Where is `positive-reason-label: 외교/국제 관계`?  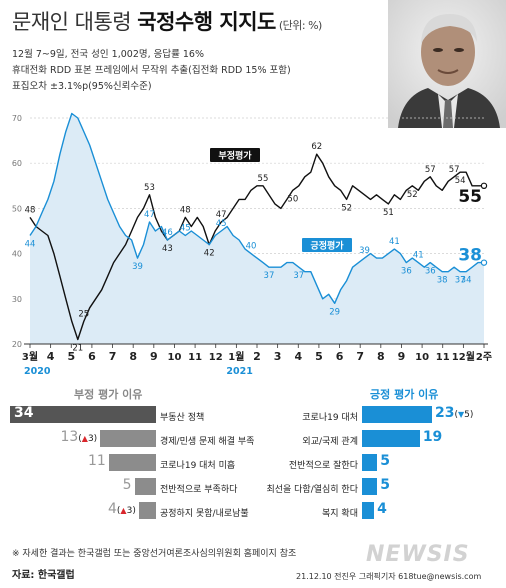 positive-reason-label: 외교/국제 관계 is located at coordinates (330, 442).